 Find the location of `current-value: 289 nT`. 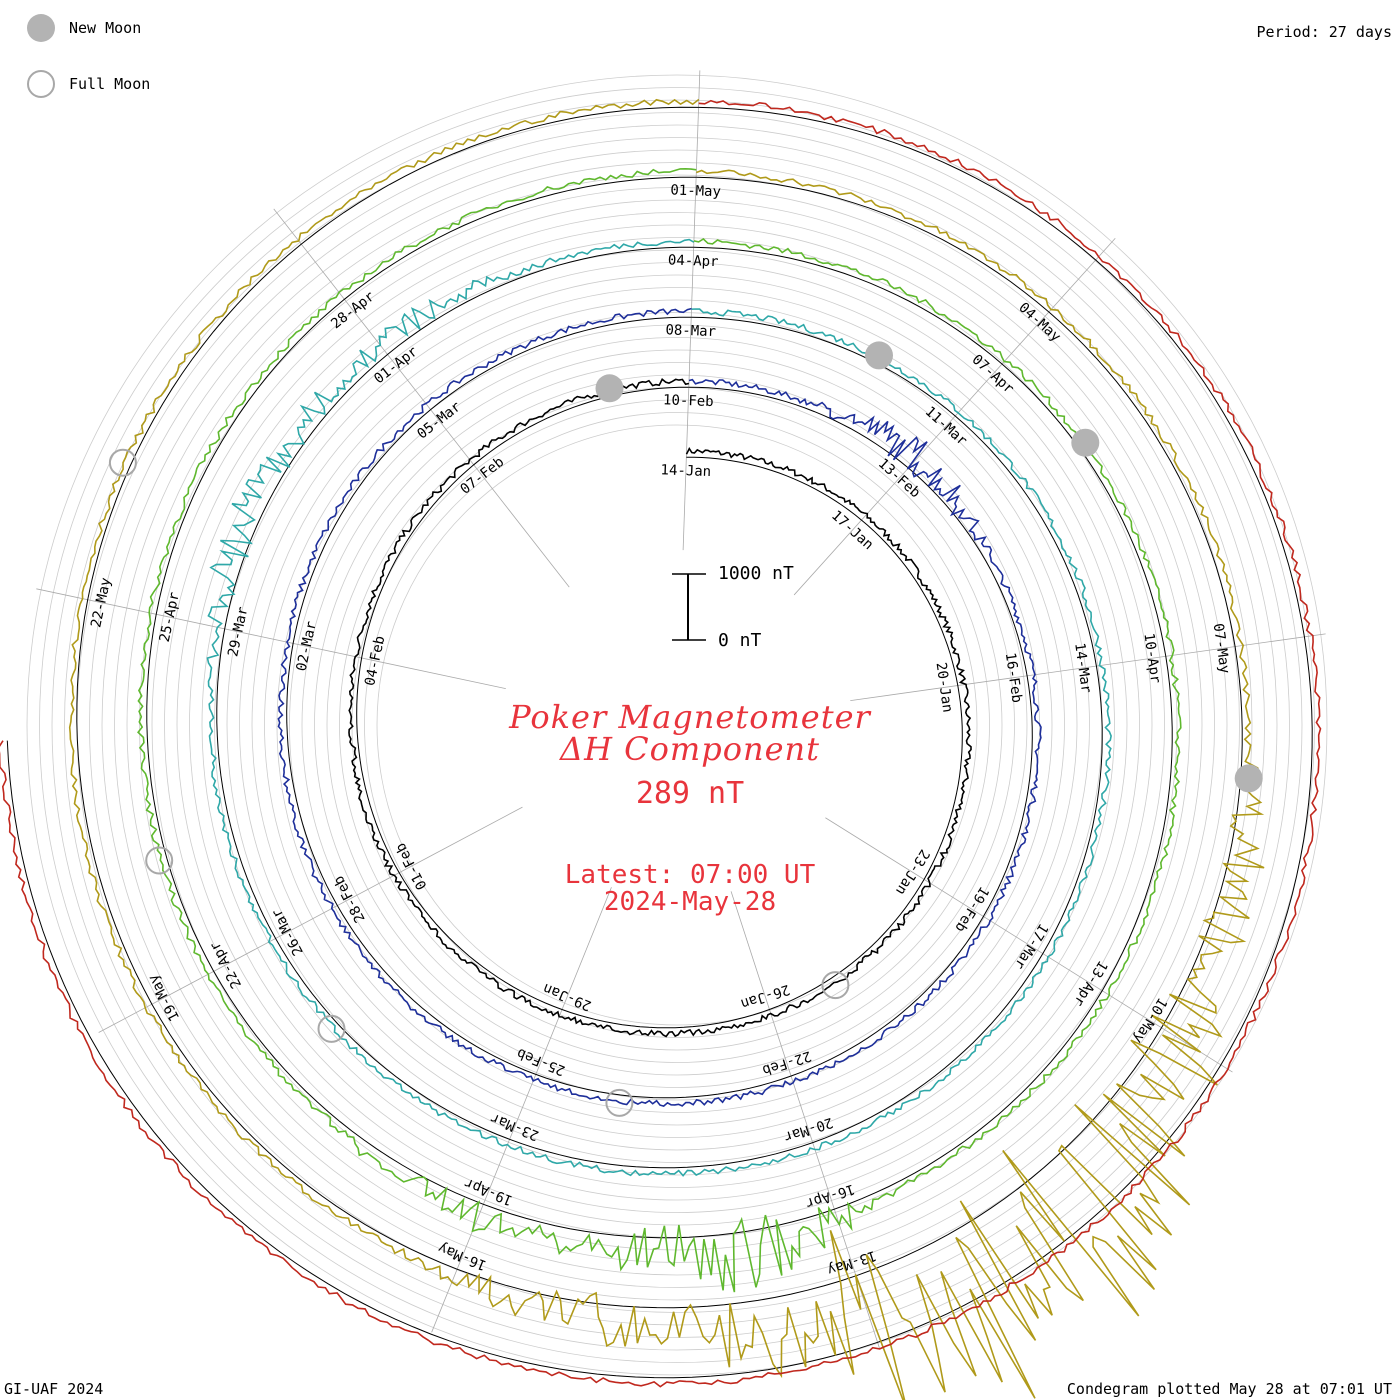

current-value: 289 nT is located at coordinates (690, 793).